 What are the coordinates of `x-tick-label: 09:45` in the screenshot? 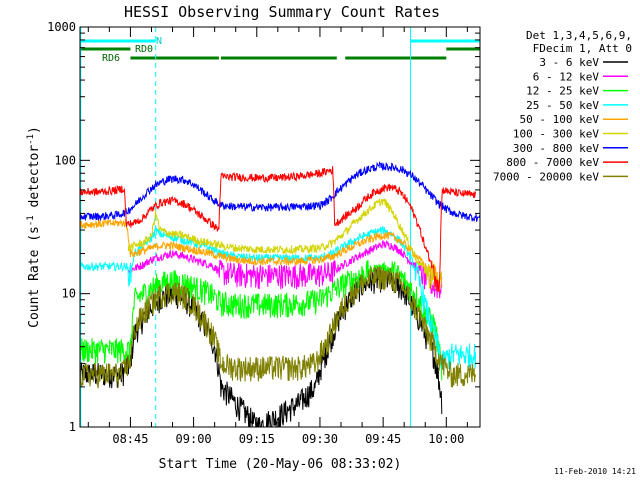 It's located at (383, 439).